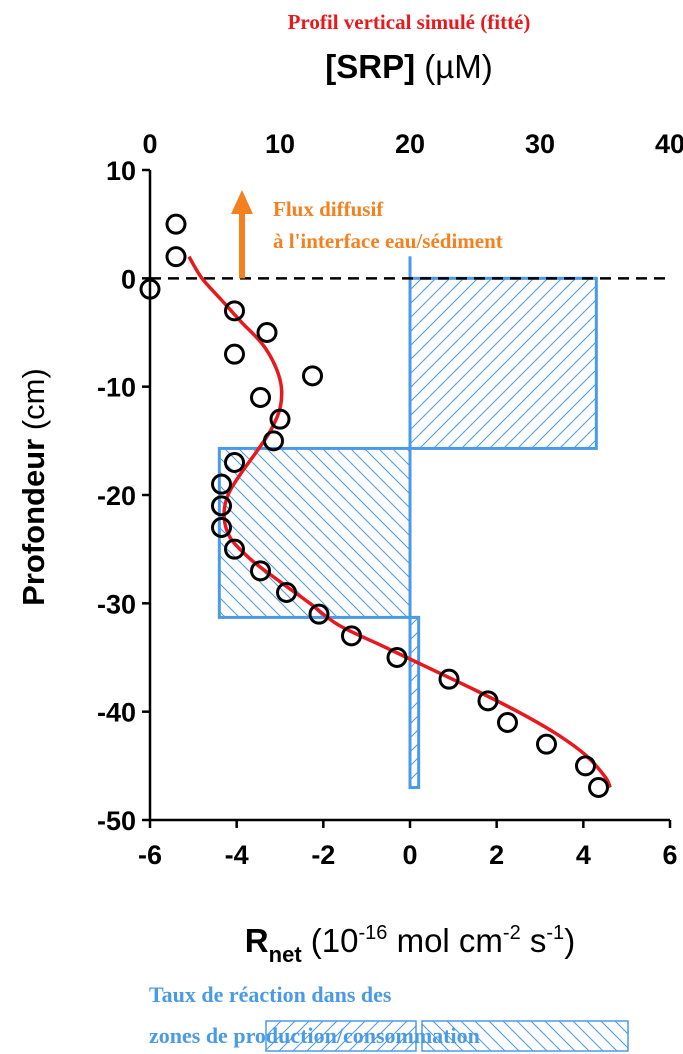 This screenshot has height=1054, width=683. What do you see at coordinates (411, 1035) in the screenshot?
I see `footer-word-consommation: consommation` at bounding box center [411, 1035].